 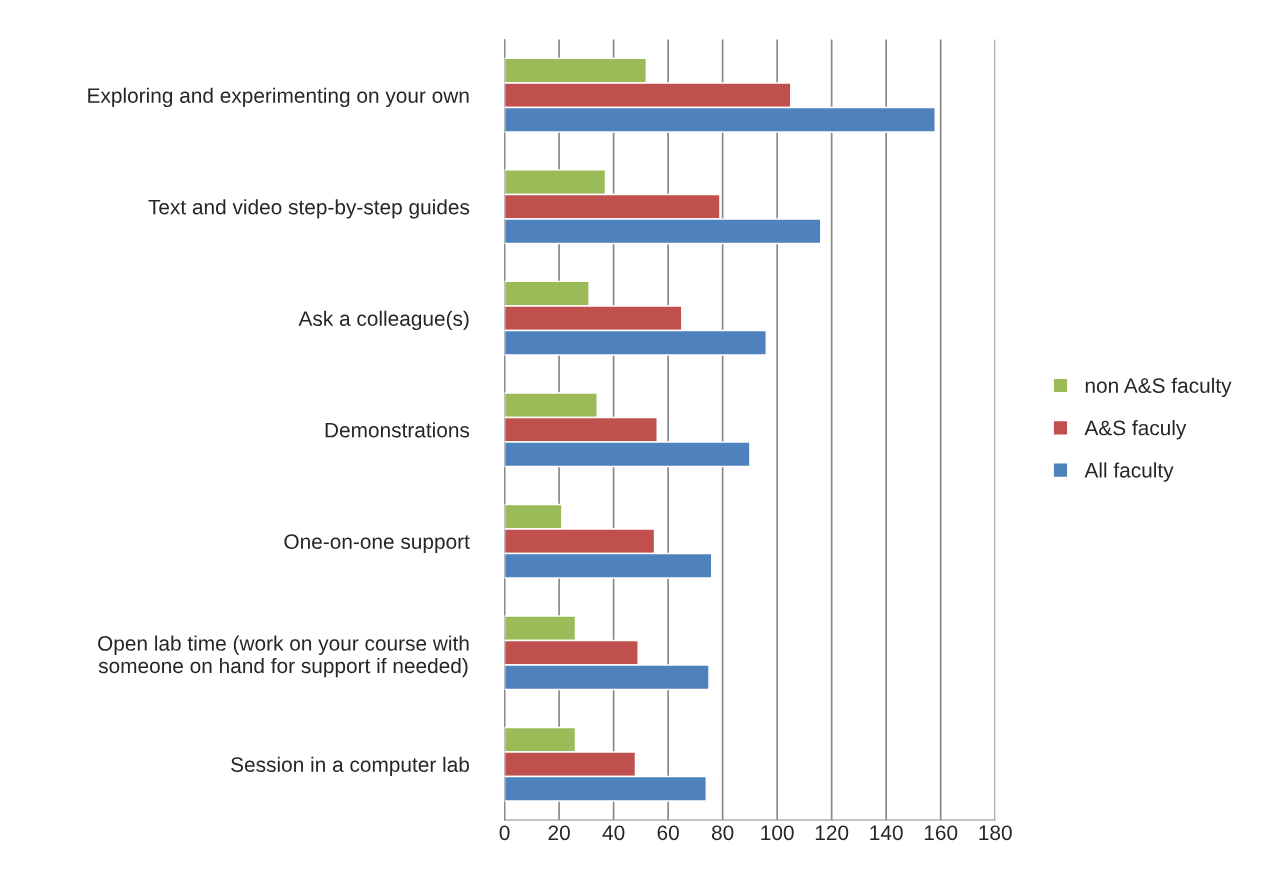 I want to click on y-tick-label: Exploring and experimenting on your own, so click(x=278, y=97).